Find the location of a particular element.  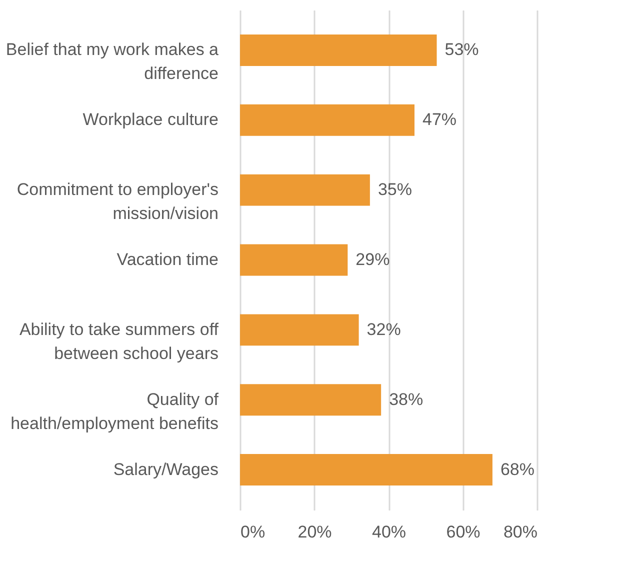

y-tick-label: Quality of health/employment benefits is located at coordinates (114, 411).